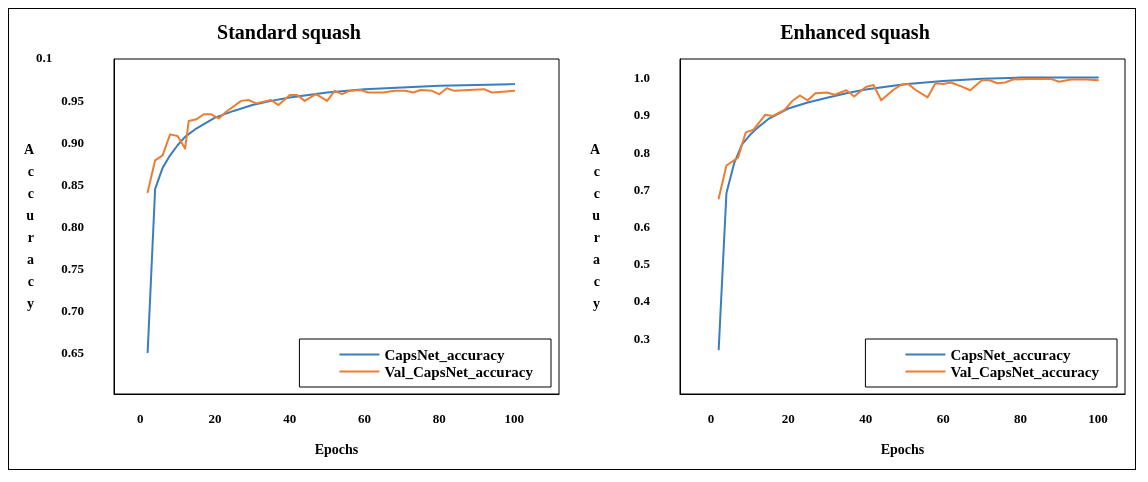 The height and width of the screenshot is (482, 1148). What do you see at coordinates (289, 32) in the screenshot?
I see `chart-title: Standard squash` at bounding box center [289, 32].